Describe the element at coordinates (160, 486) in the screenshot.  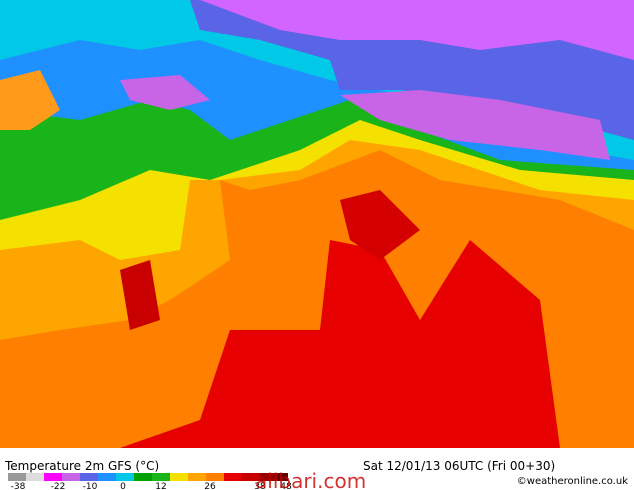
I see `colorbar-tick-label: 12` at that location.